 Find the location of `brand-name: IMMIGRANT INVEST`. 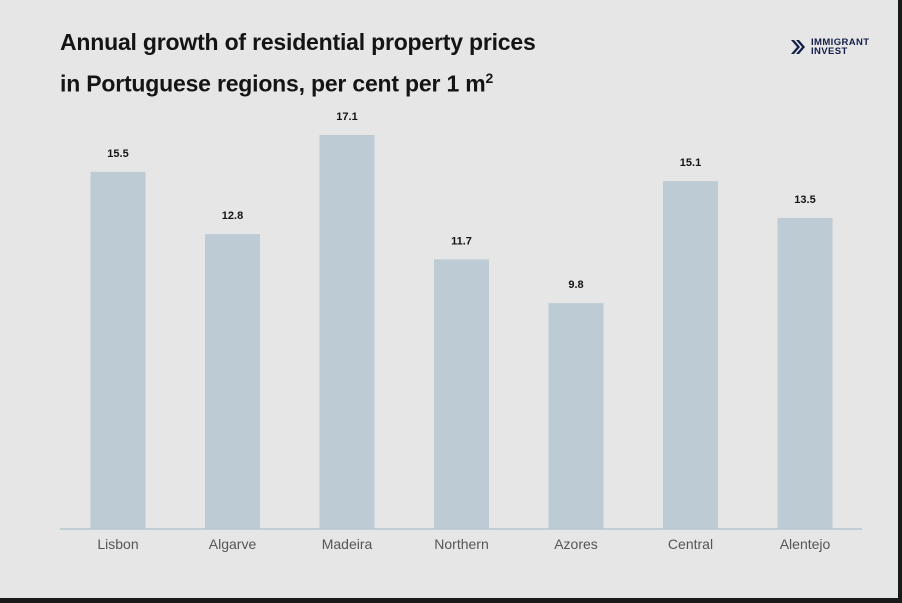

brand-name: IMMIGRANT INVEST is located at coordinates (840, 47).